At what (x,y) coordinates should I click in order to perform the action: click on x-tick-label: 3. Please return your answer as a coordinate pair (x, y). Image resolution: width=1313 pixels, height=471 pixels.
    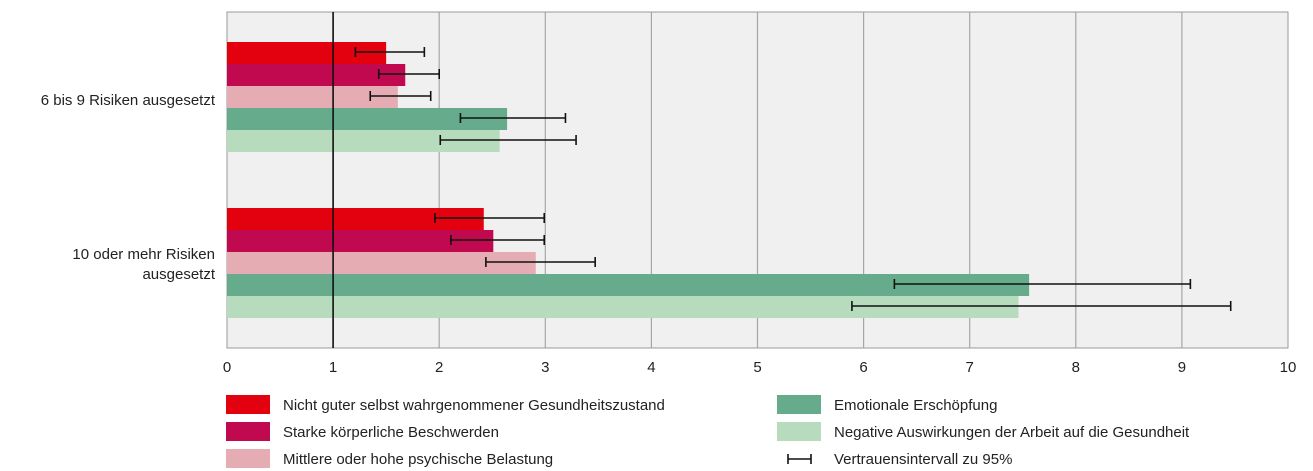
    Looking at the image, I should click on (545, 367).